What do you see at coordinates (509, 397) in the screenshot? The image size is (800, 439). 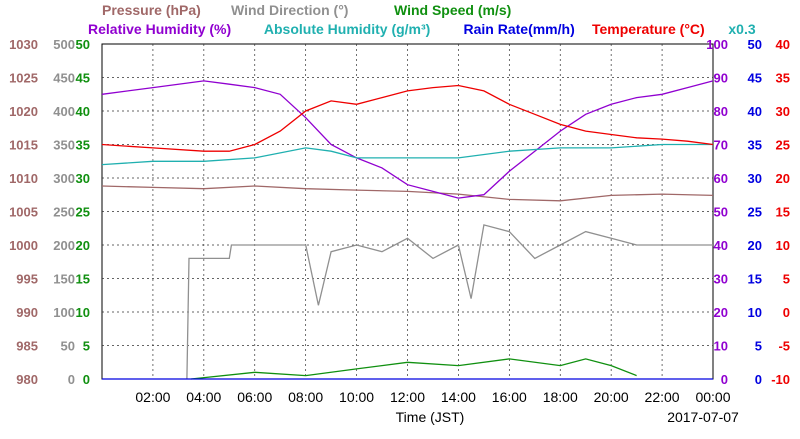 I see `x-tick-label: 16:00` at bounding box center [509, 397].